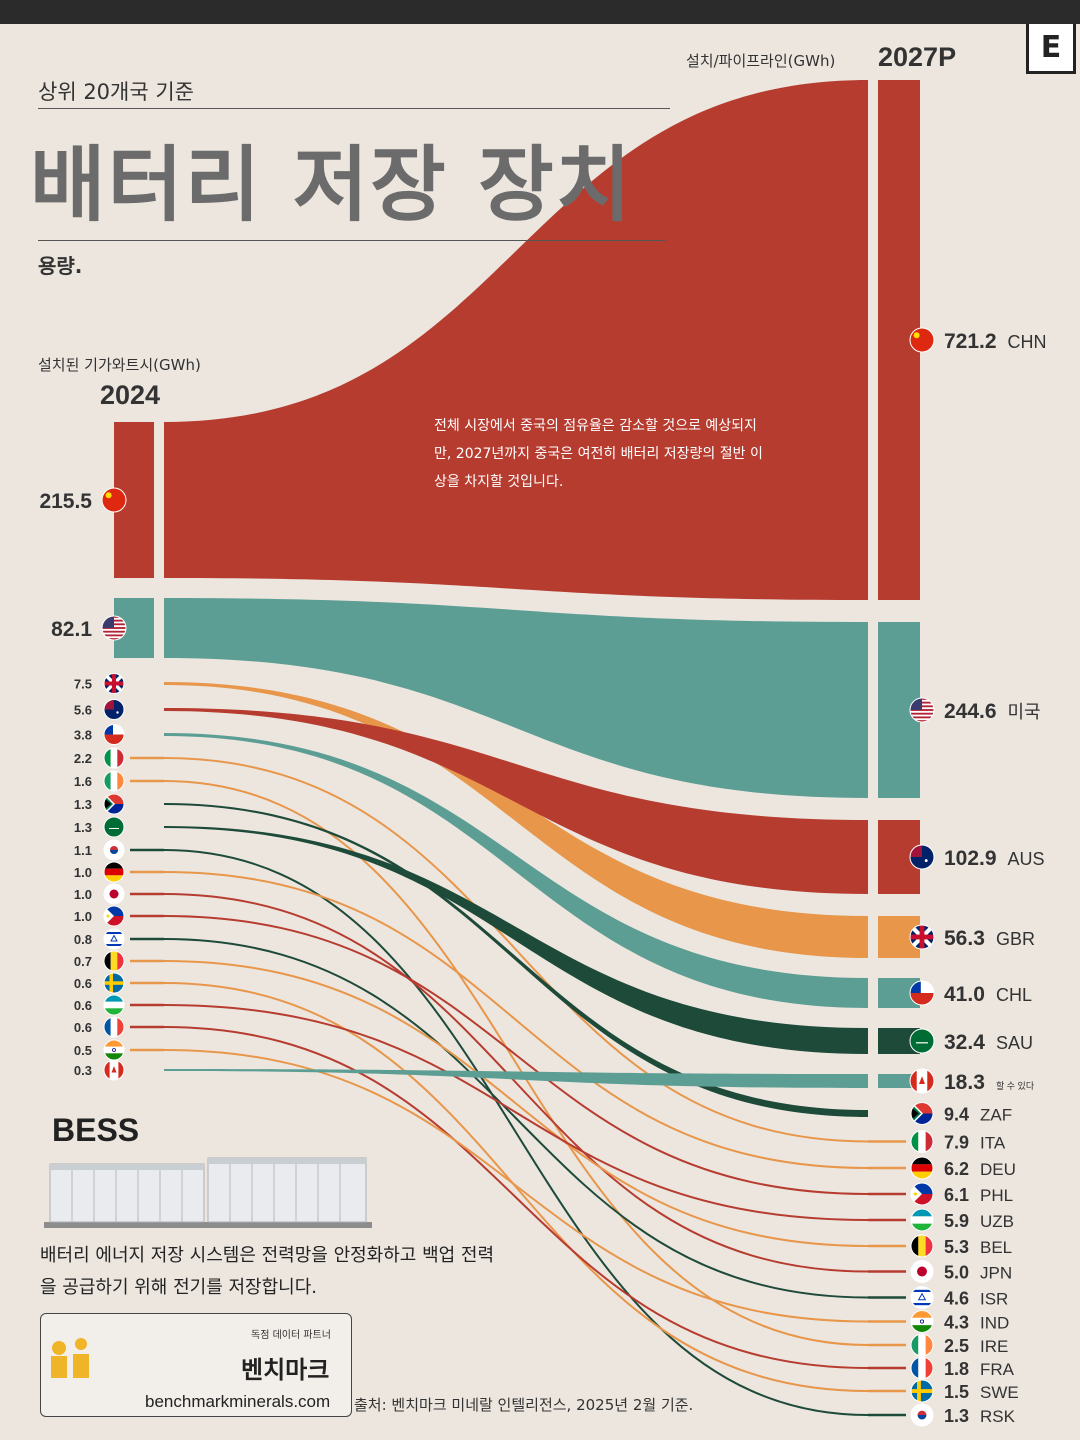 This screenshot has height=1440, width=1080. I want to click on left-value: 5.6, so click(83, 710).